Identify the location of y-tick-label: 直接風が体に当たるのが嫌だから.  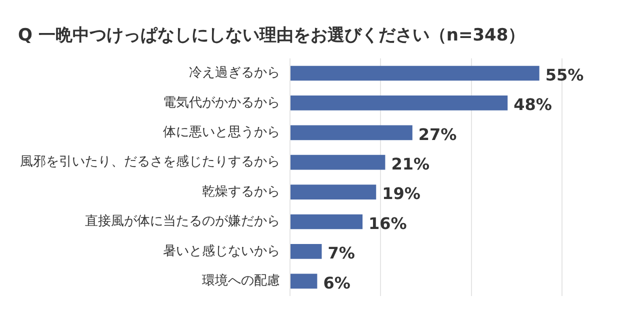
(182, 222).